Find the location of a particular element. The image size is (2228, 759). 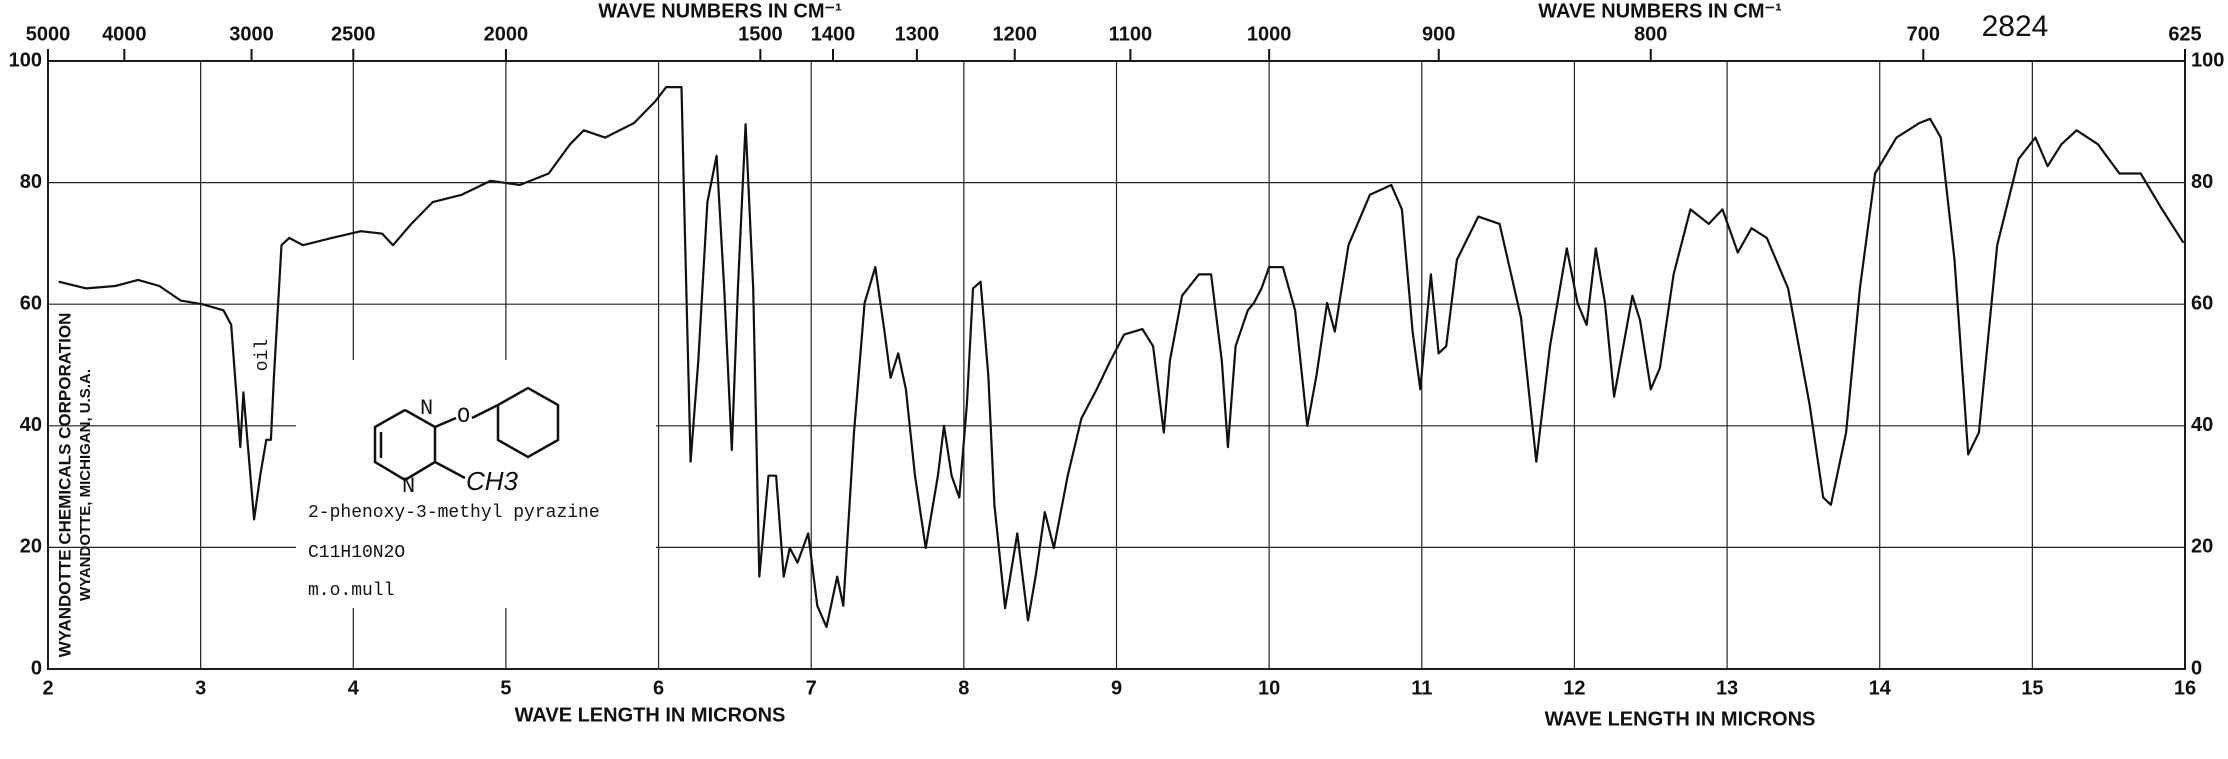

x-tick-label: 13 is located at coordinates (1727, 688).